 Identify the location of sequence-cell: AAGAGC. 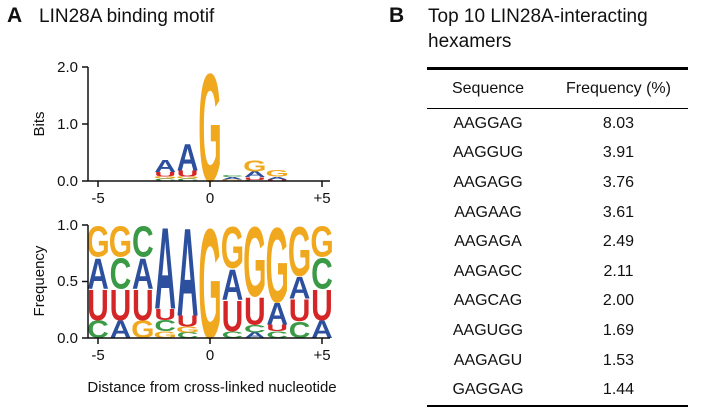
(488, 271).